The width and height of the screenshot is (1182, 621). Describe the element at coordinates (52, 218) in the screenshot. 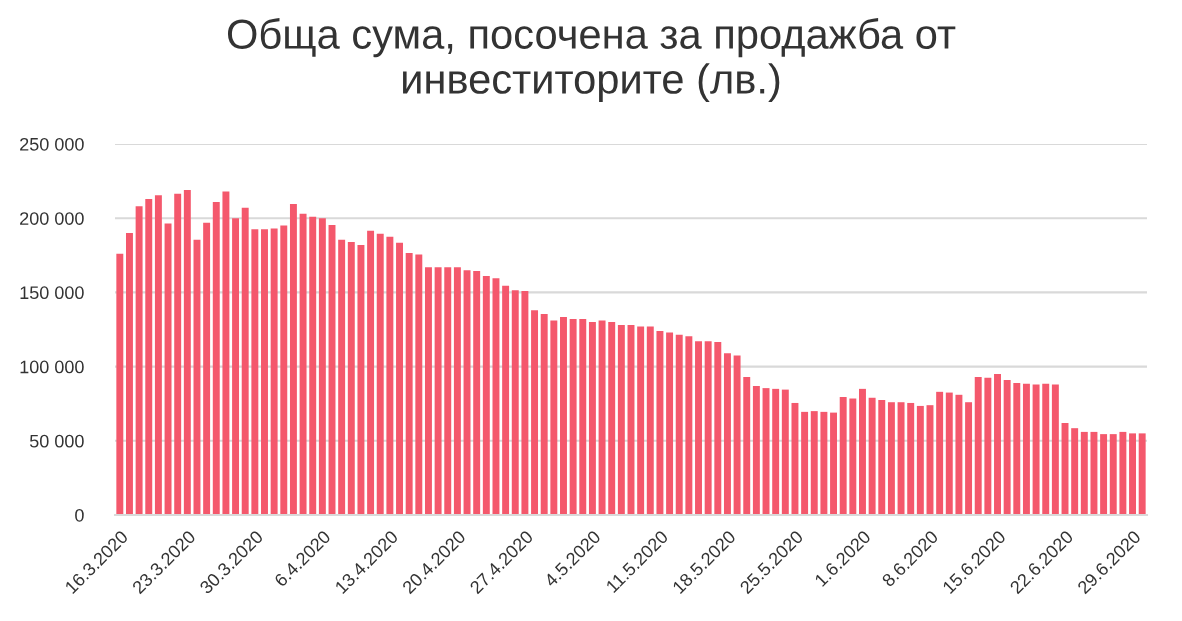

I see `y-tick-label: 200 000` at that location.